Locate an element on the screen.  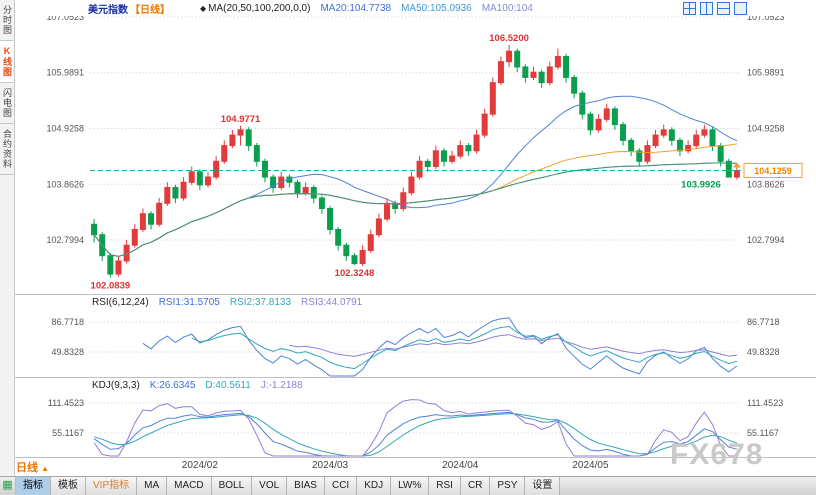
period-dropdown-label: 日线 is located at coordinates (27, 468).